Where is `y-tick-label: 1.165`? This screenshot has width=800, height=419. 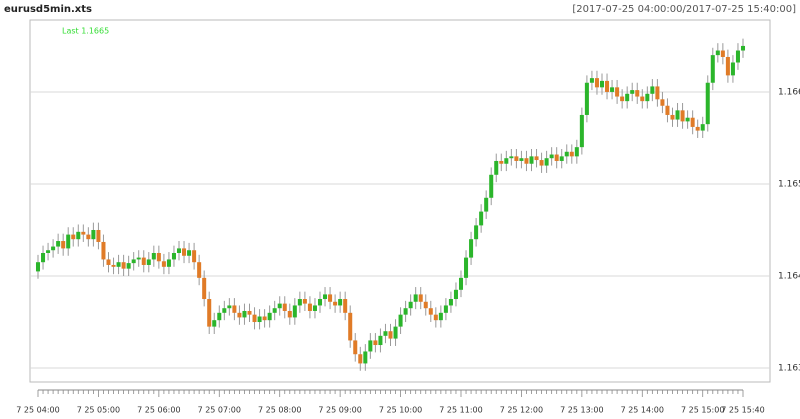 y-tick-label: 1.165 is located at coordinates (789, 184).